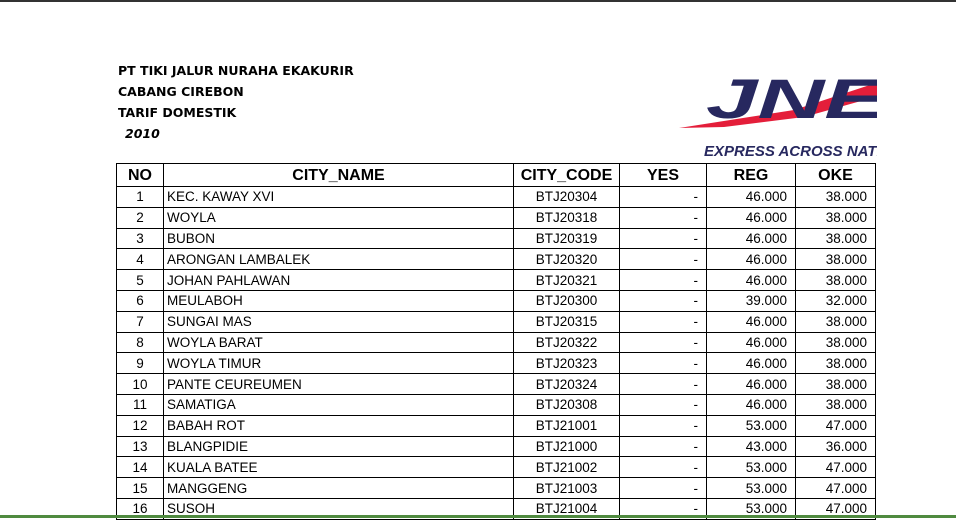  I want to click on cell-no: 1, so click(140, 197).